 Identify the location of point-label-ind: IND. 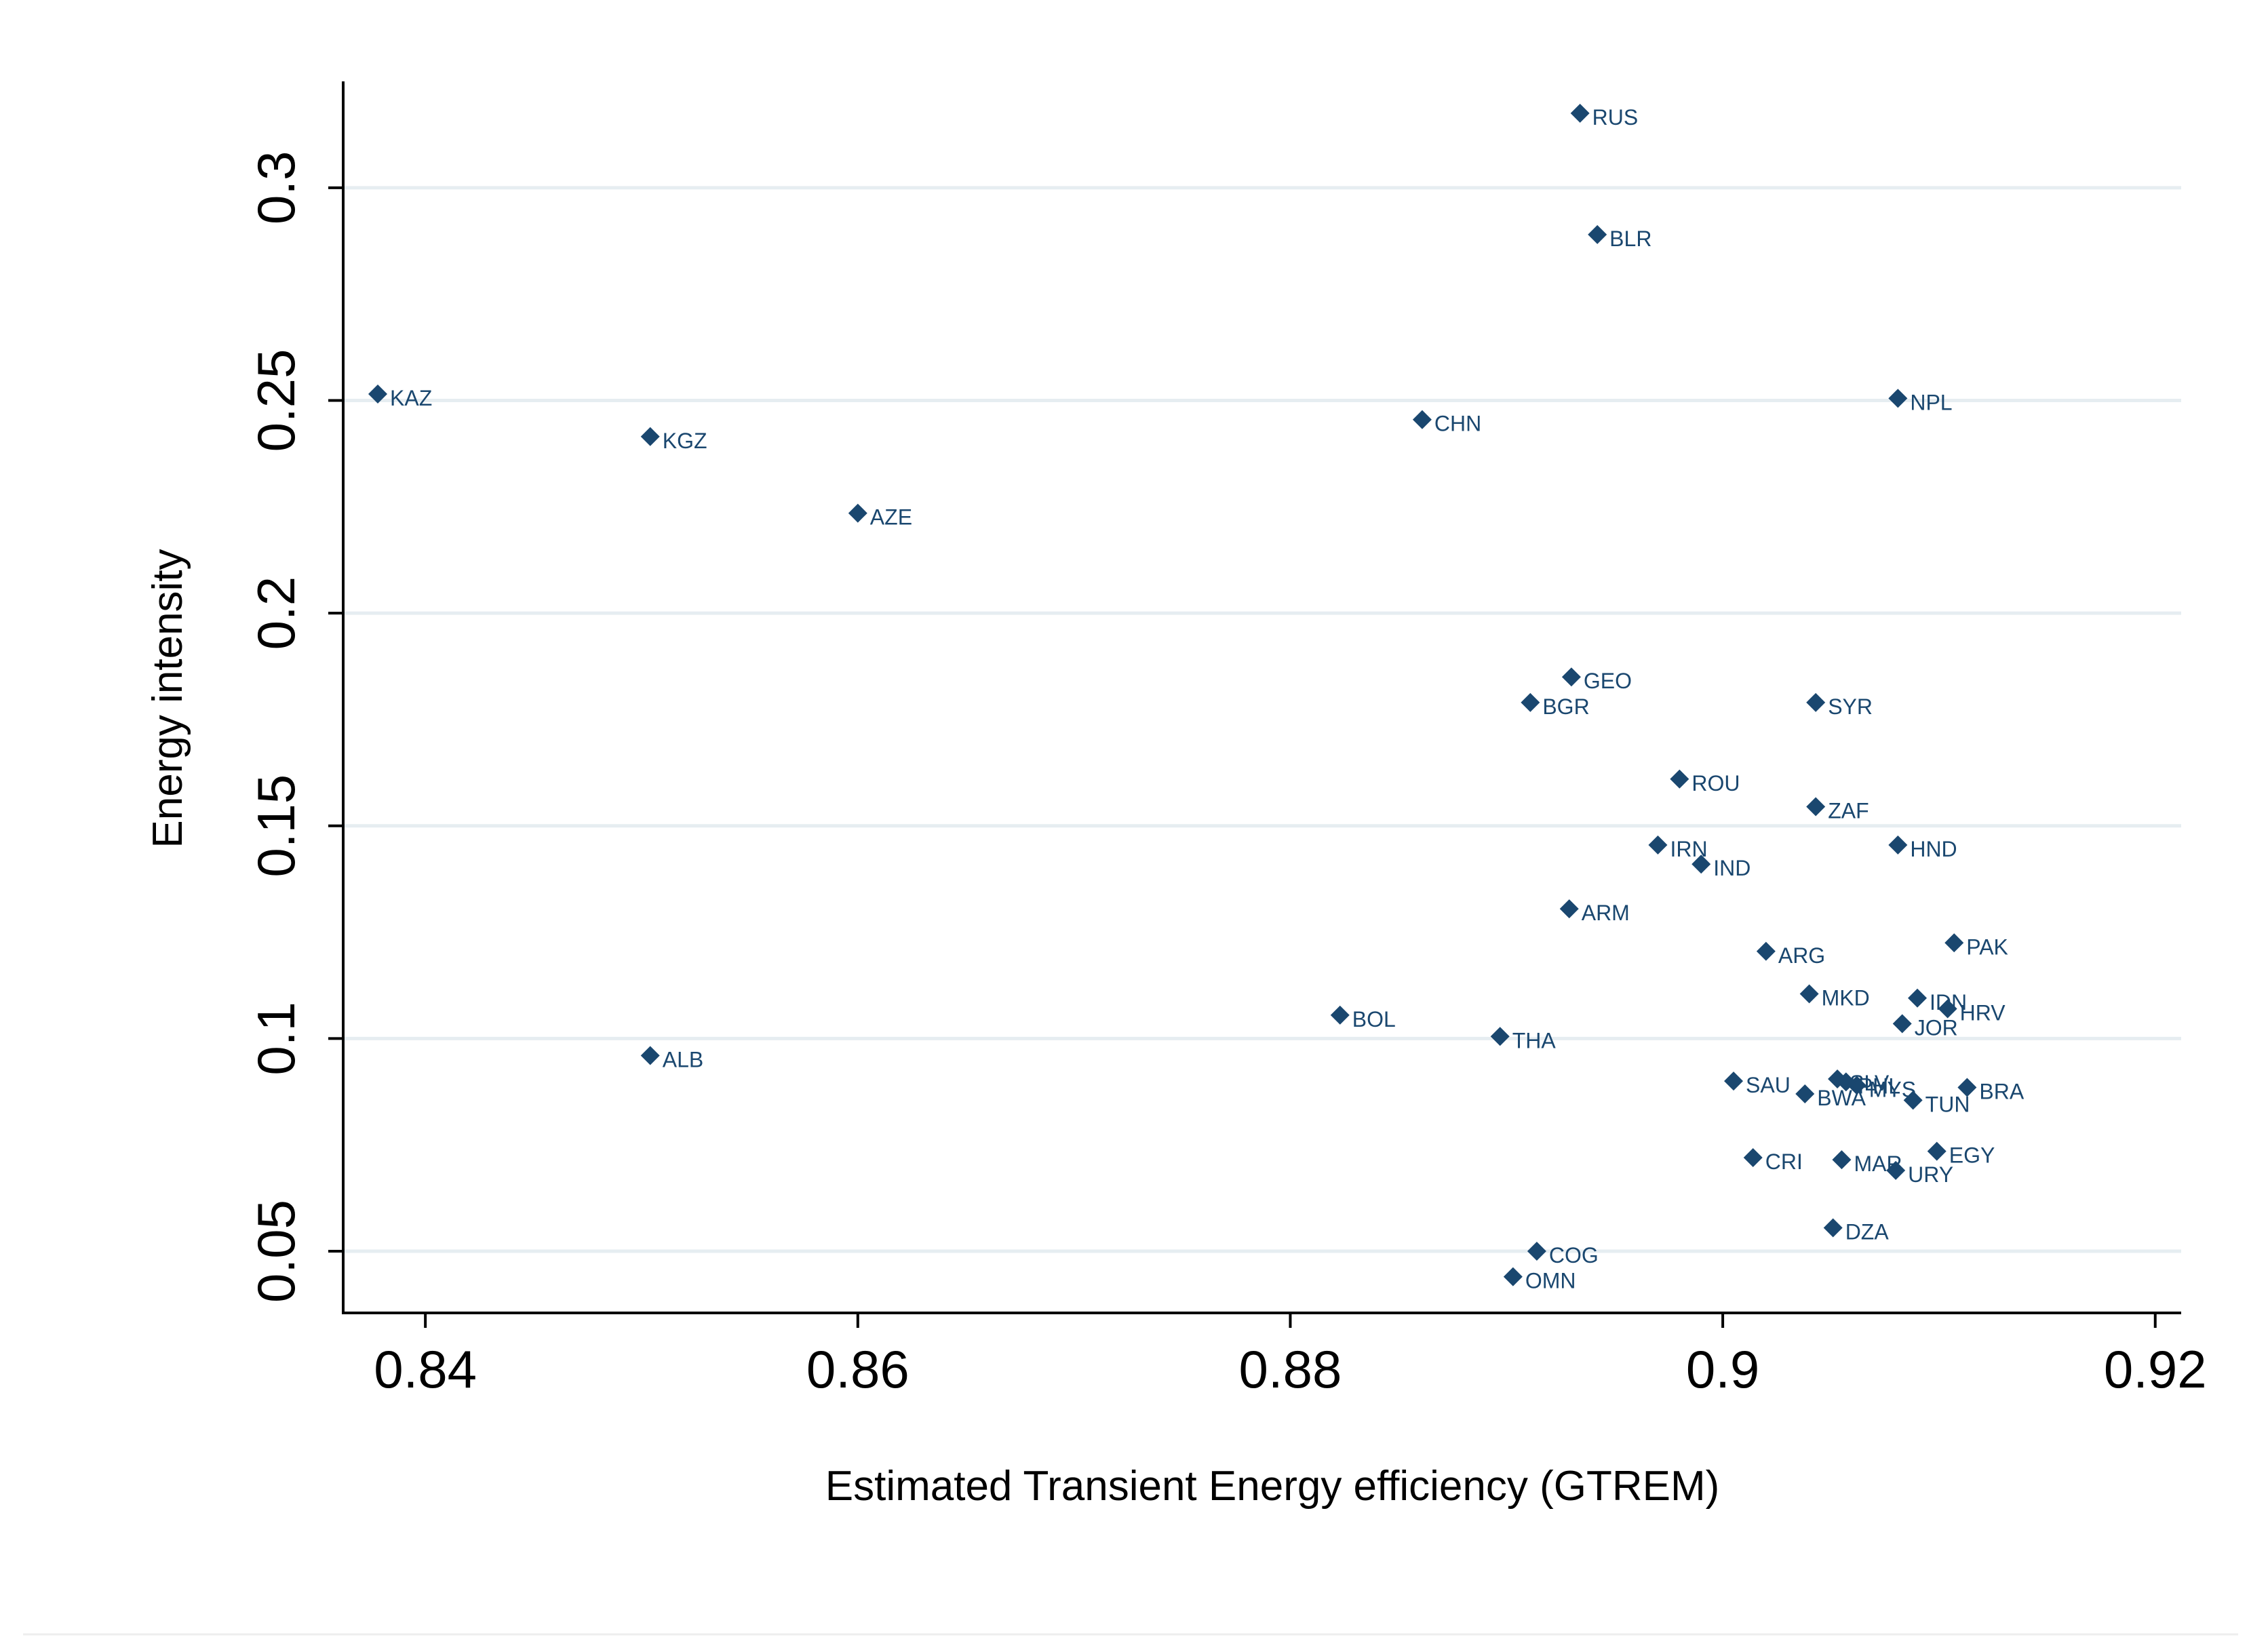
(1732, 868).